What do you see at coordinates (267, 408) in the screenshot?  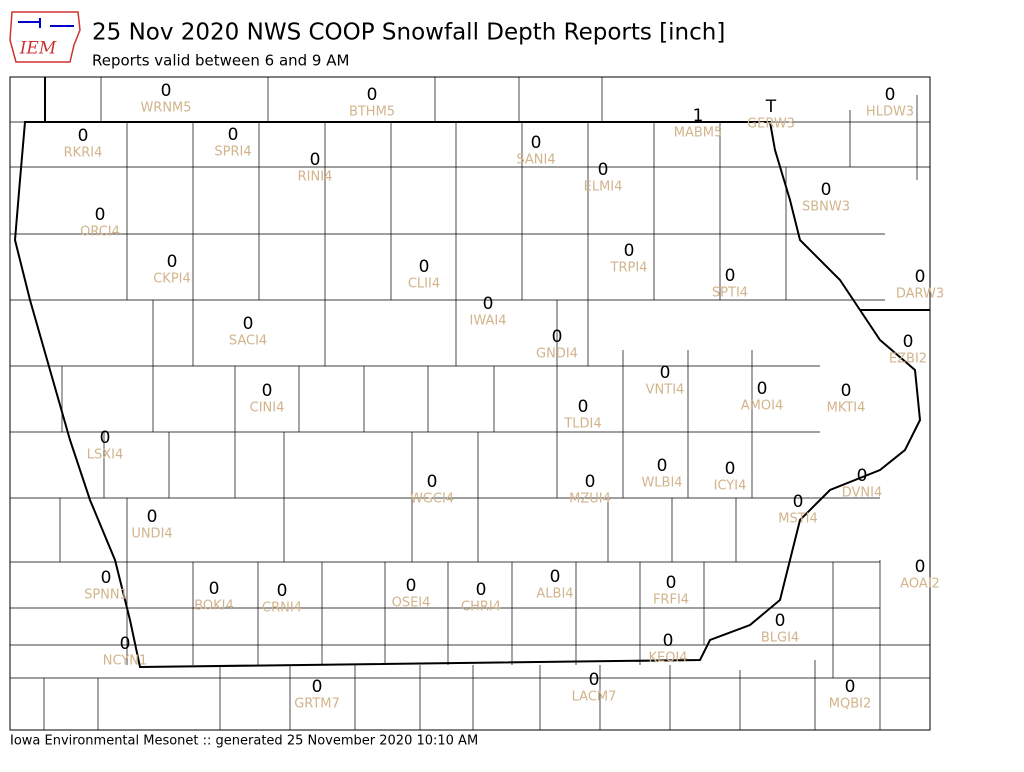 I see `station-id: CINI4` at bounding box center [267, 408].